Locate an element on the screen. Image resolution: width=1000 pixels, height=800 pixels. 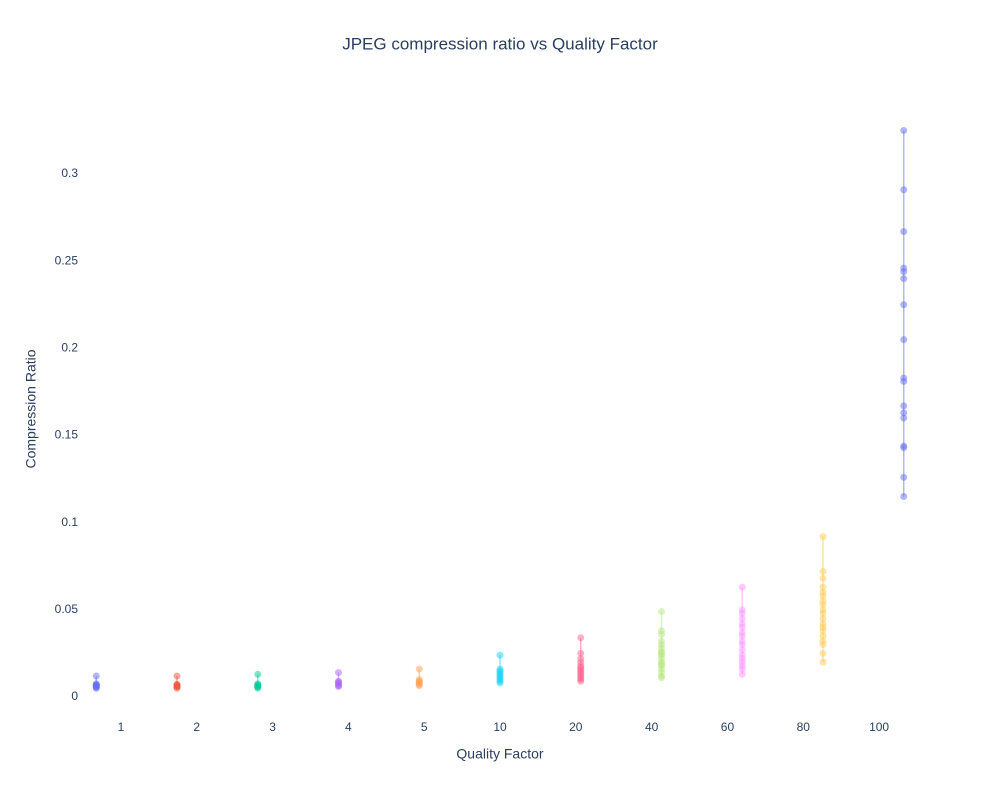
y-axis-title: Compression Ratio is located at coordinates (31, 408).